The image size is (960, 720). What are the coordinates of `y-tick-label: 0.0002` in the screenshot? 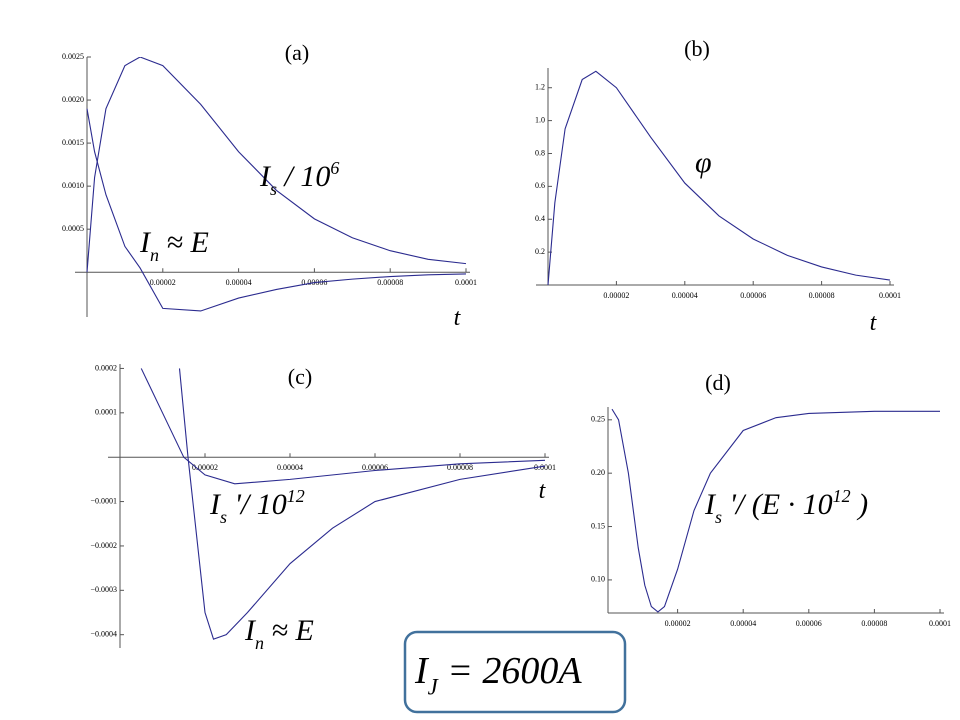 It's located at (106, 367).